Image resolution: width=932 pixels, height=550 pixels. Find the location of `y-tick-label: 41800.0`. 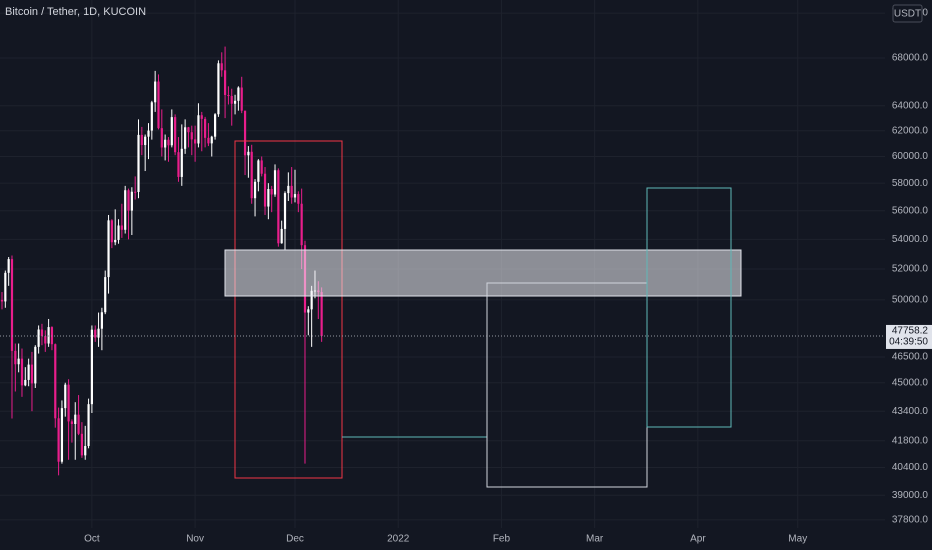

y-tick-label: 41800.0 is located at coordinates (910, 440).